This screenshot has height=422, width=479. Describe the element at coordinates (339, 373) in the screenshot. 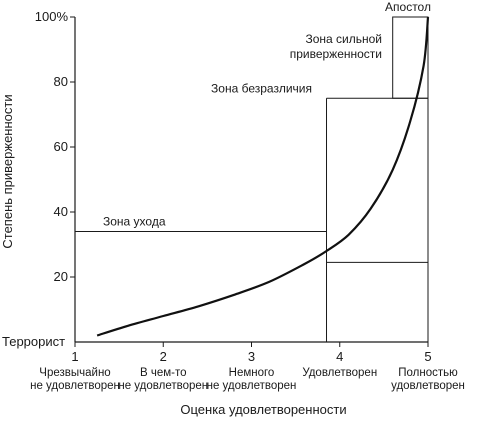

I see `x-tick-desc-3-0: Удовлетворен` at that location.